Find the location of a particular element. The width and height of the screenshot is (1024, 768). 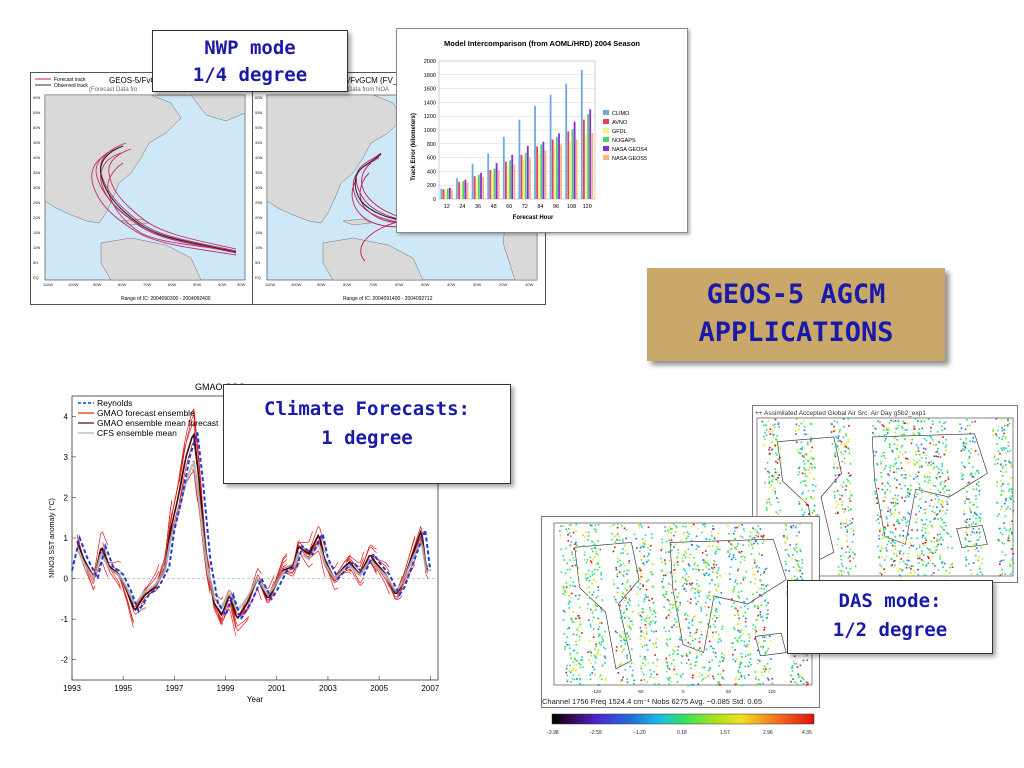

bar-xtick-label: 72 is located at coordinates (525, 207).